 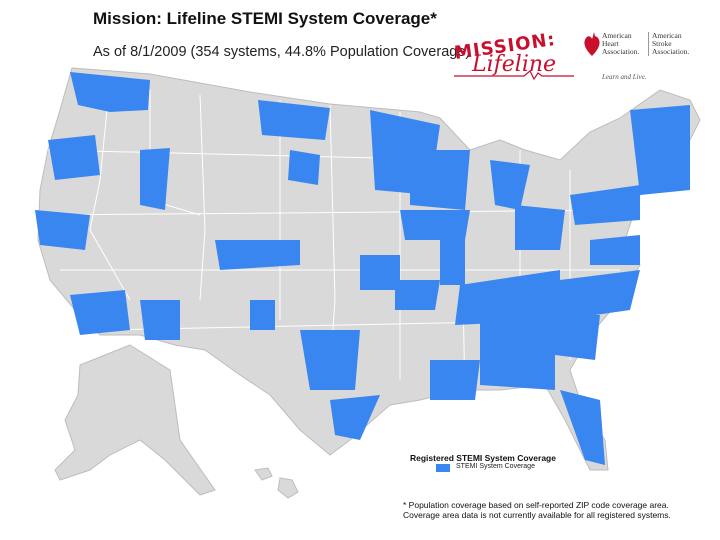 What do you see at coordinates (483, 458) in the screenshot?
I see `legend-title: Registered STEMI System Coverage` at bounding box center [483, 458].